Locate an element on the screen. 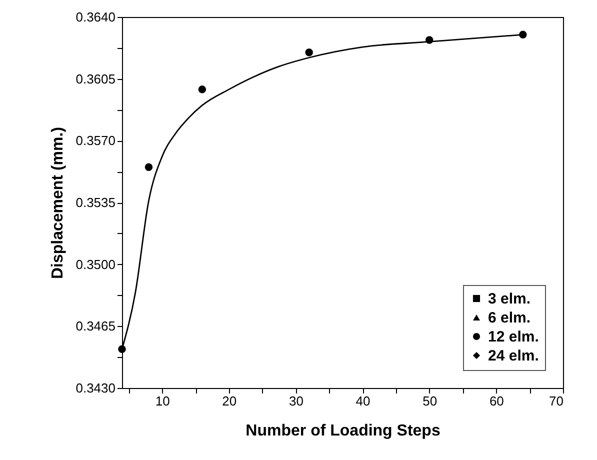  y-tick-label: 0.3605 is located at coordinates (96, 78).